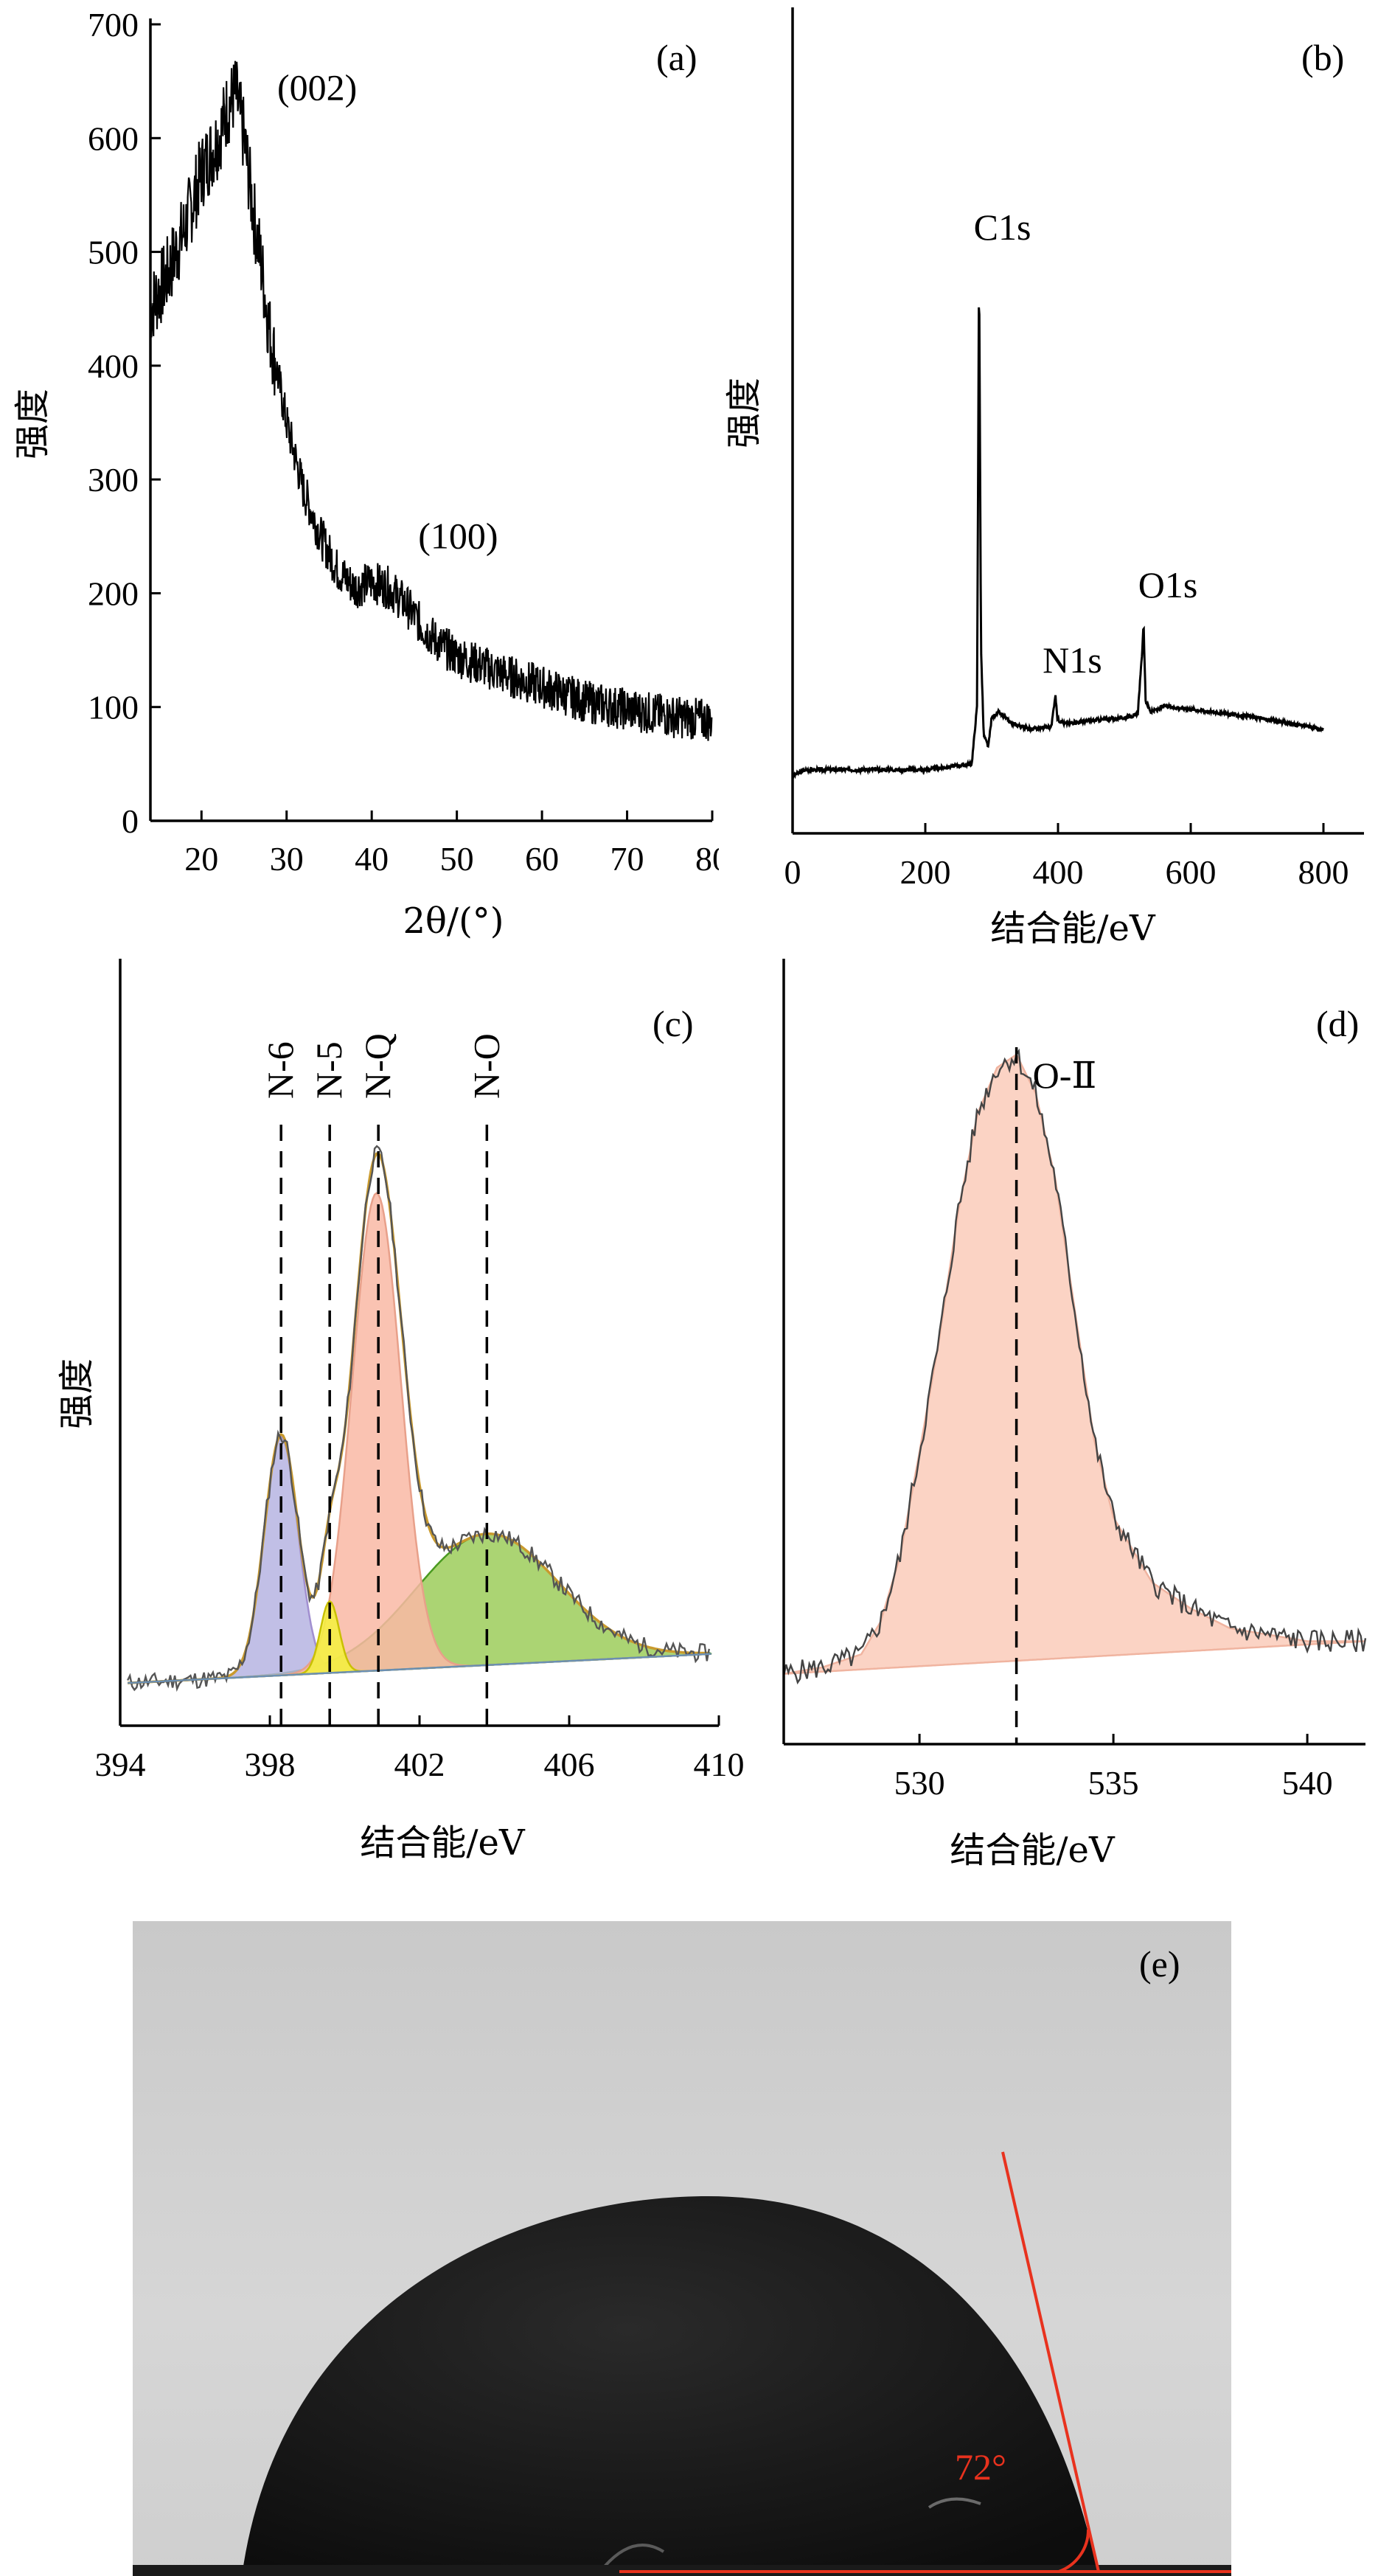 The image size is (1378, 2576). Describe the element at coordinates (377, 1066) in the screenshot. I see `c-peak-label-n-q: N-Q` at that location.